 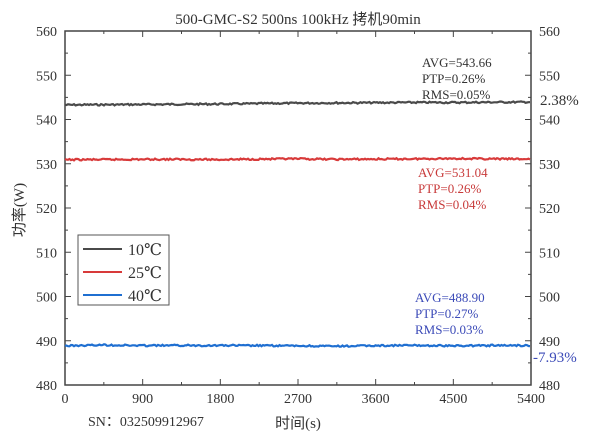 What do you see at coordinates (555, 358) in the screenshot?
I see `lower-delta-label: -7.93%` at bounding box center [555, 358].